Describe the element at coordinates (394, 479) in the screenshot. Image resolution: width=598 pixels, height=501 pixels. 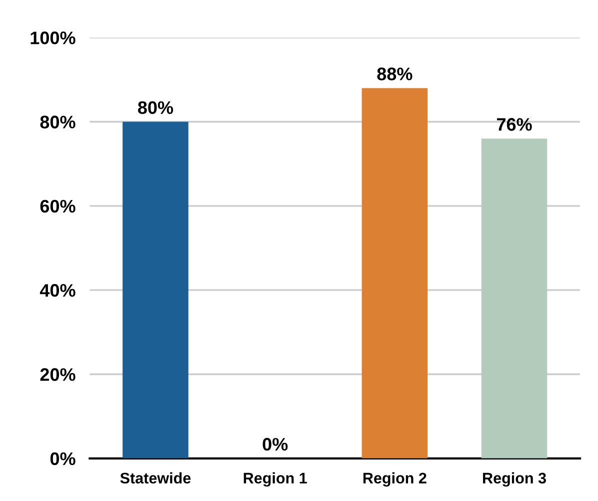
I see `x-tick-label: Region 2` at that location.